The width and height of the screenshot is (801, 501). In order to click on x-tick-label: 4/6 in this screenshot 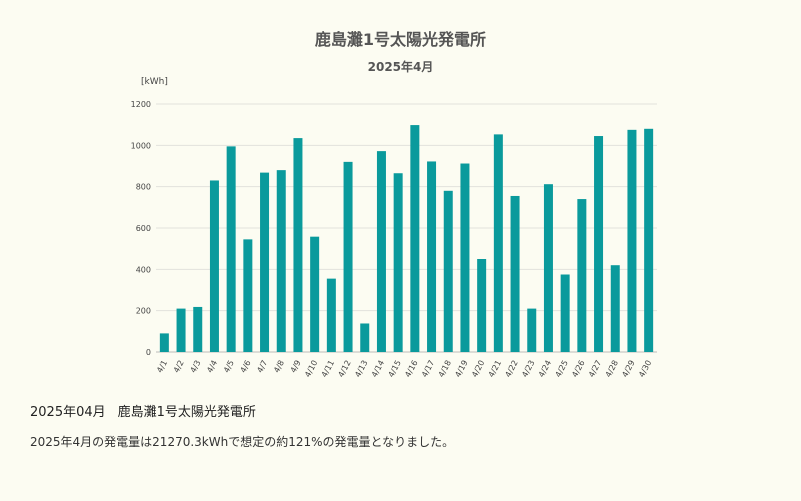, I will do `click(246, 367)`.